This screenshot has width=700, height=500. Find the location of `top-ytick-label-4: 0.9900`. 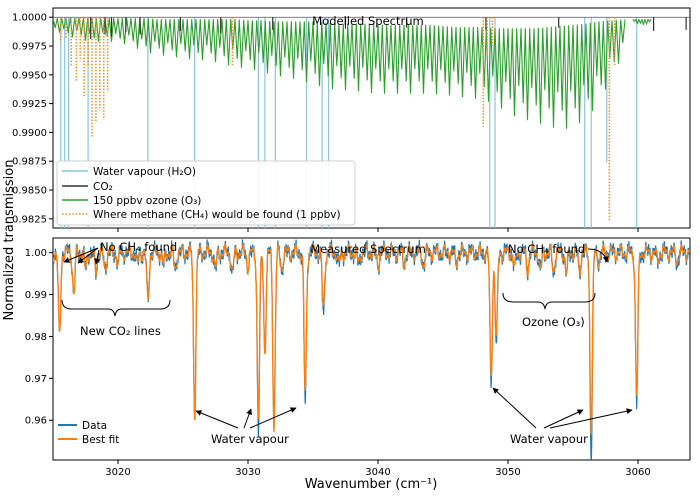

top-ytick-label-4: 0.9900 is located at coordinates (29, 133).